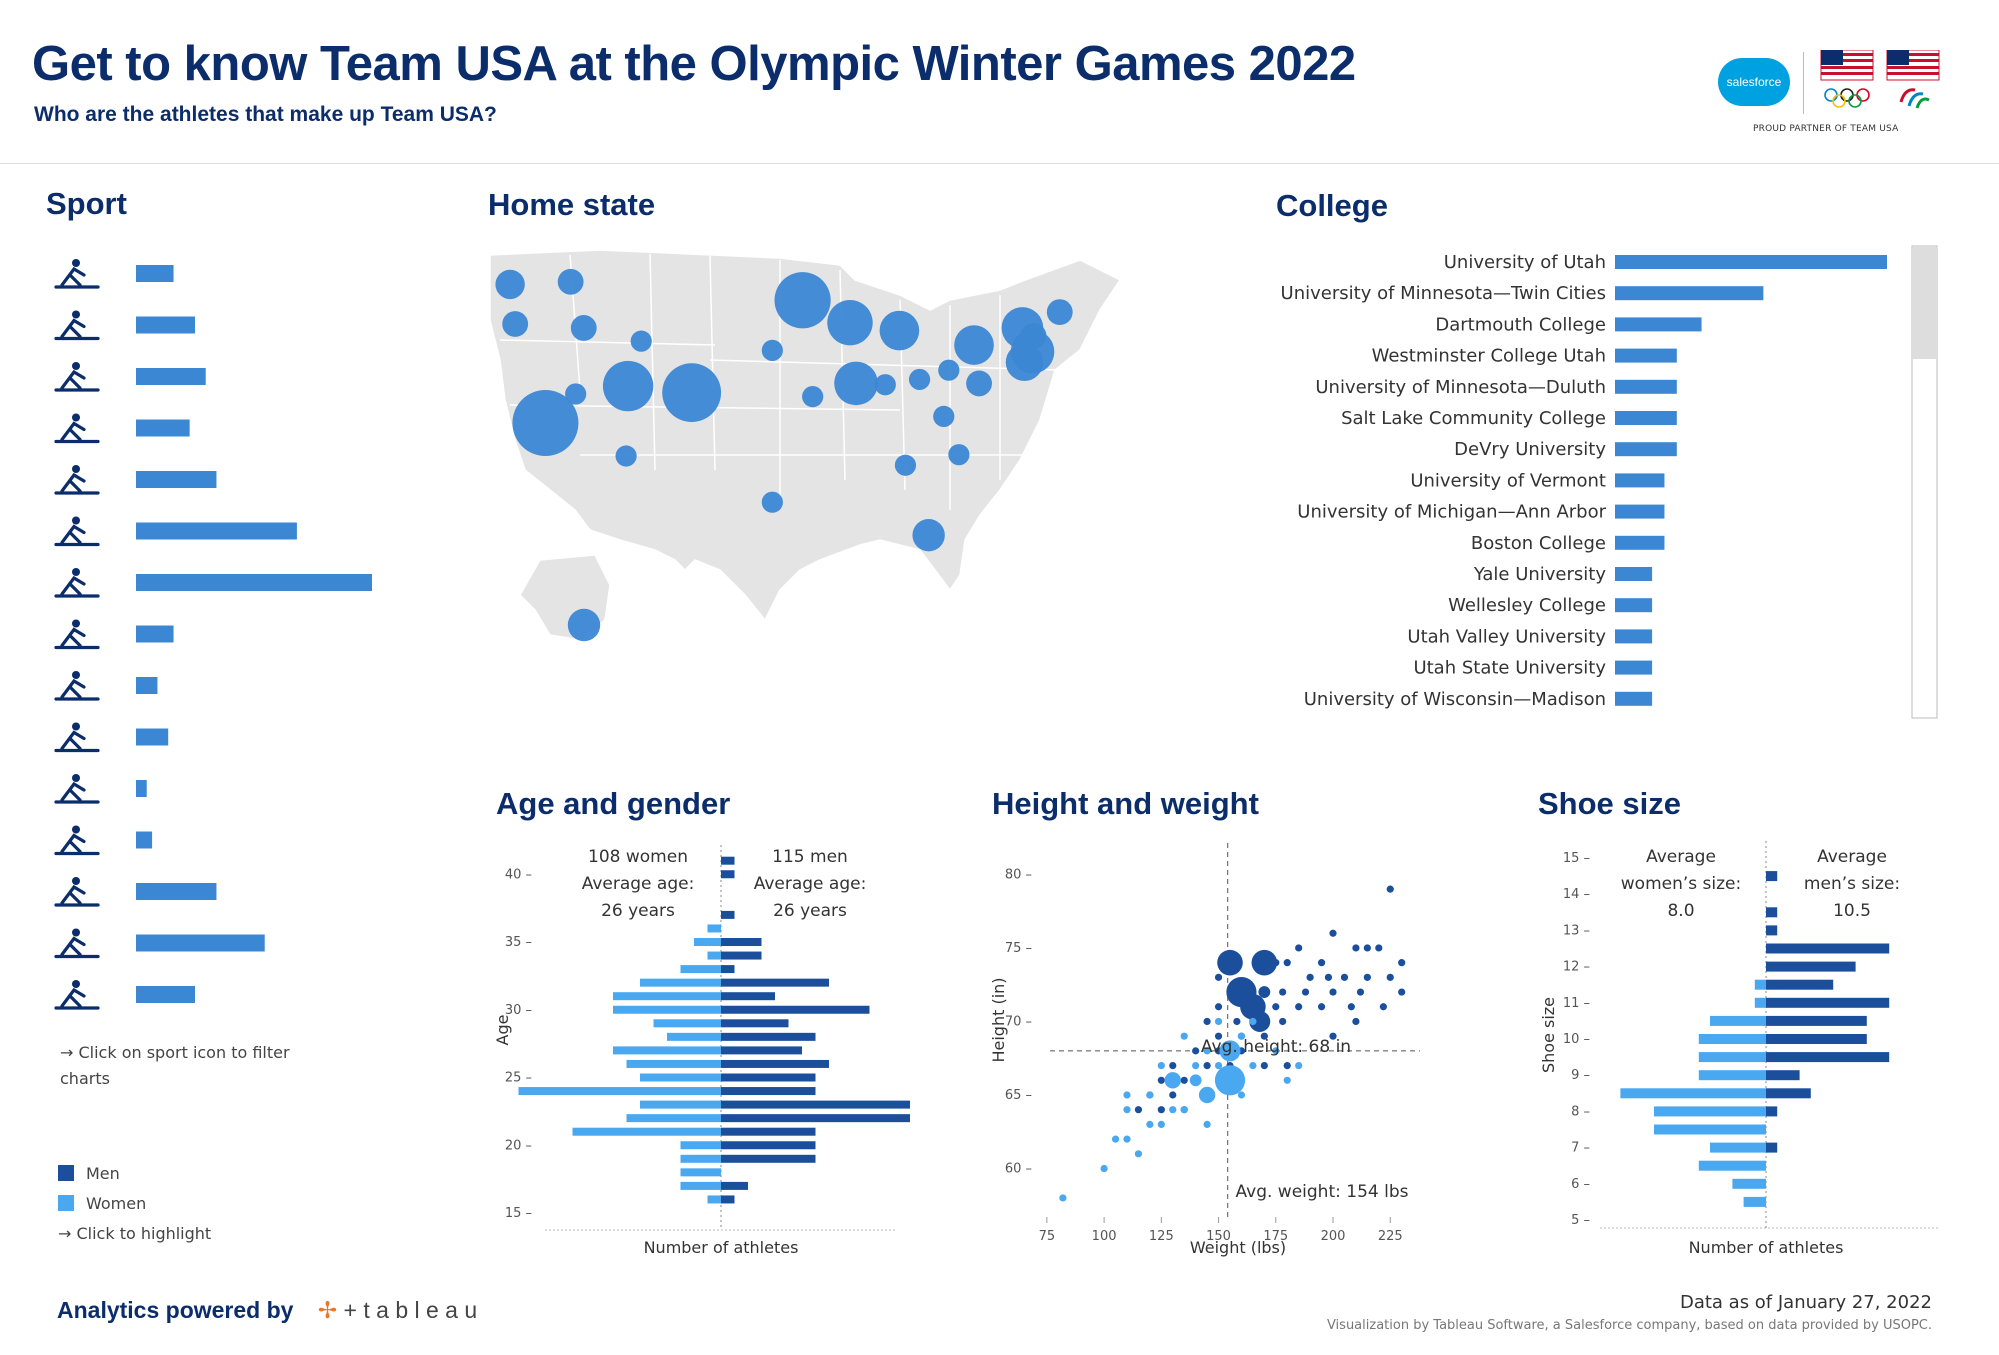  I want to click on college-label: Yale University, so click(1539, 574).